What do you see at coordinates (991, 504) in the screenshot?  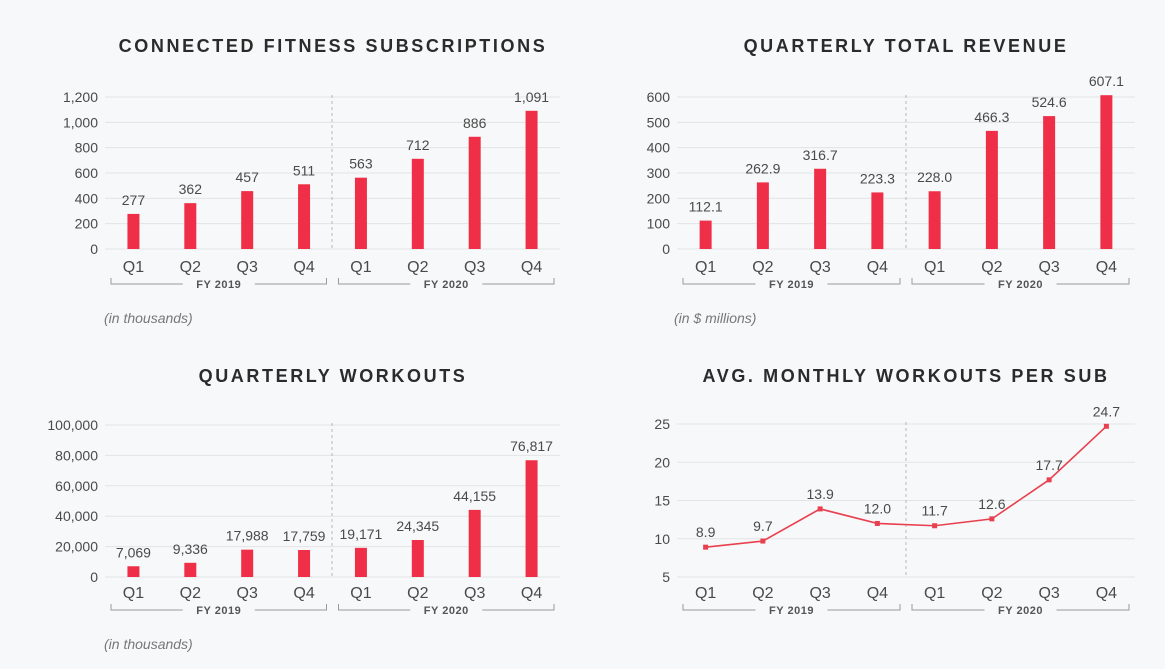 I see `data-label: 12.6` at bounding box center [991, 504].